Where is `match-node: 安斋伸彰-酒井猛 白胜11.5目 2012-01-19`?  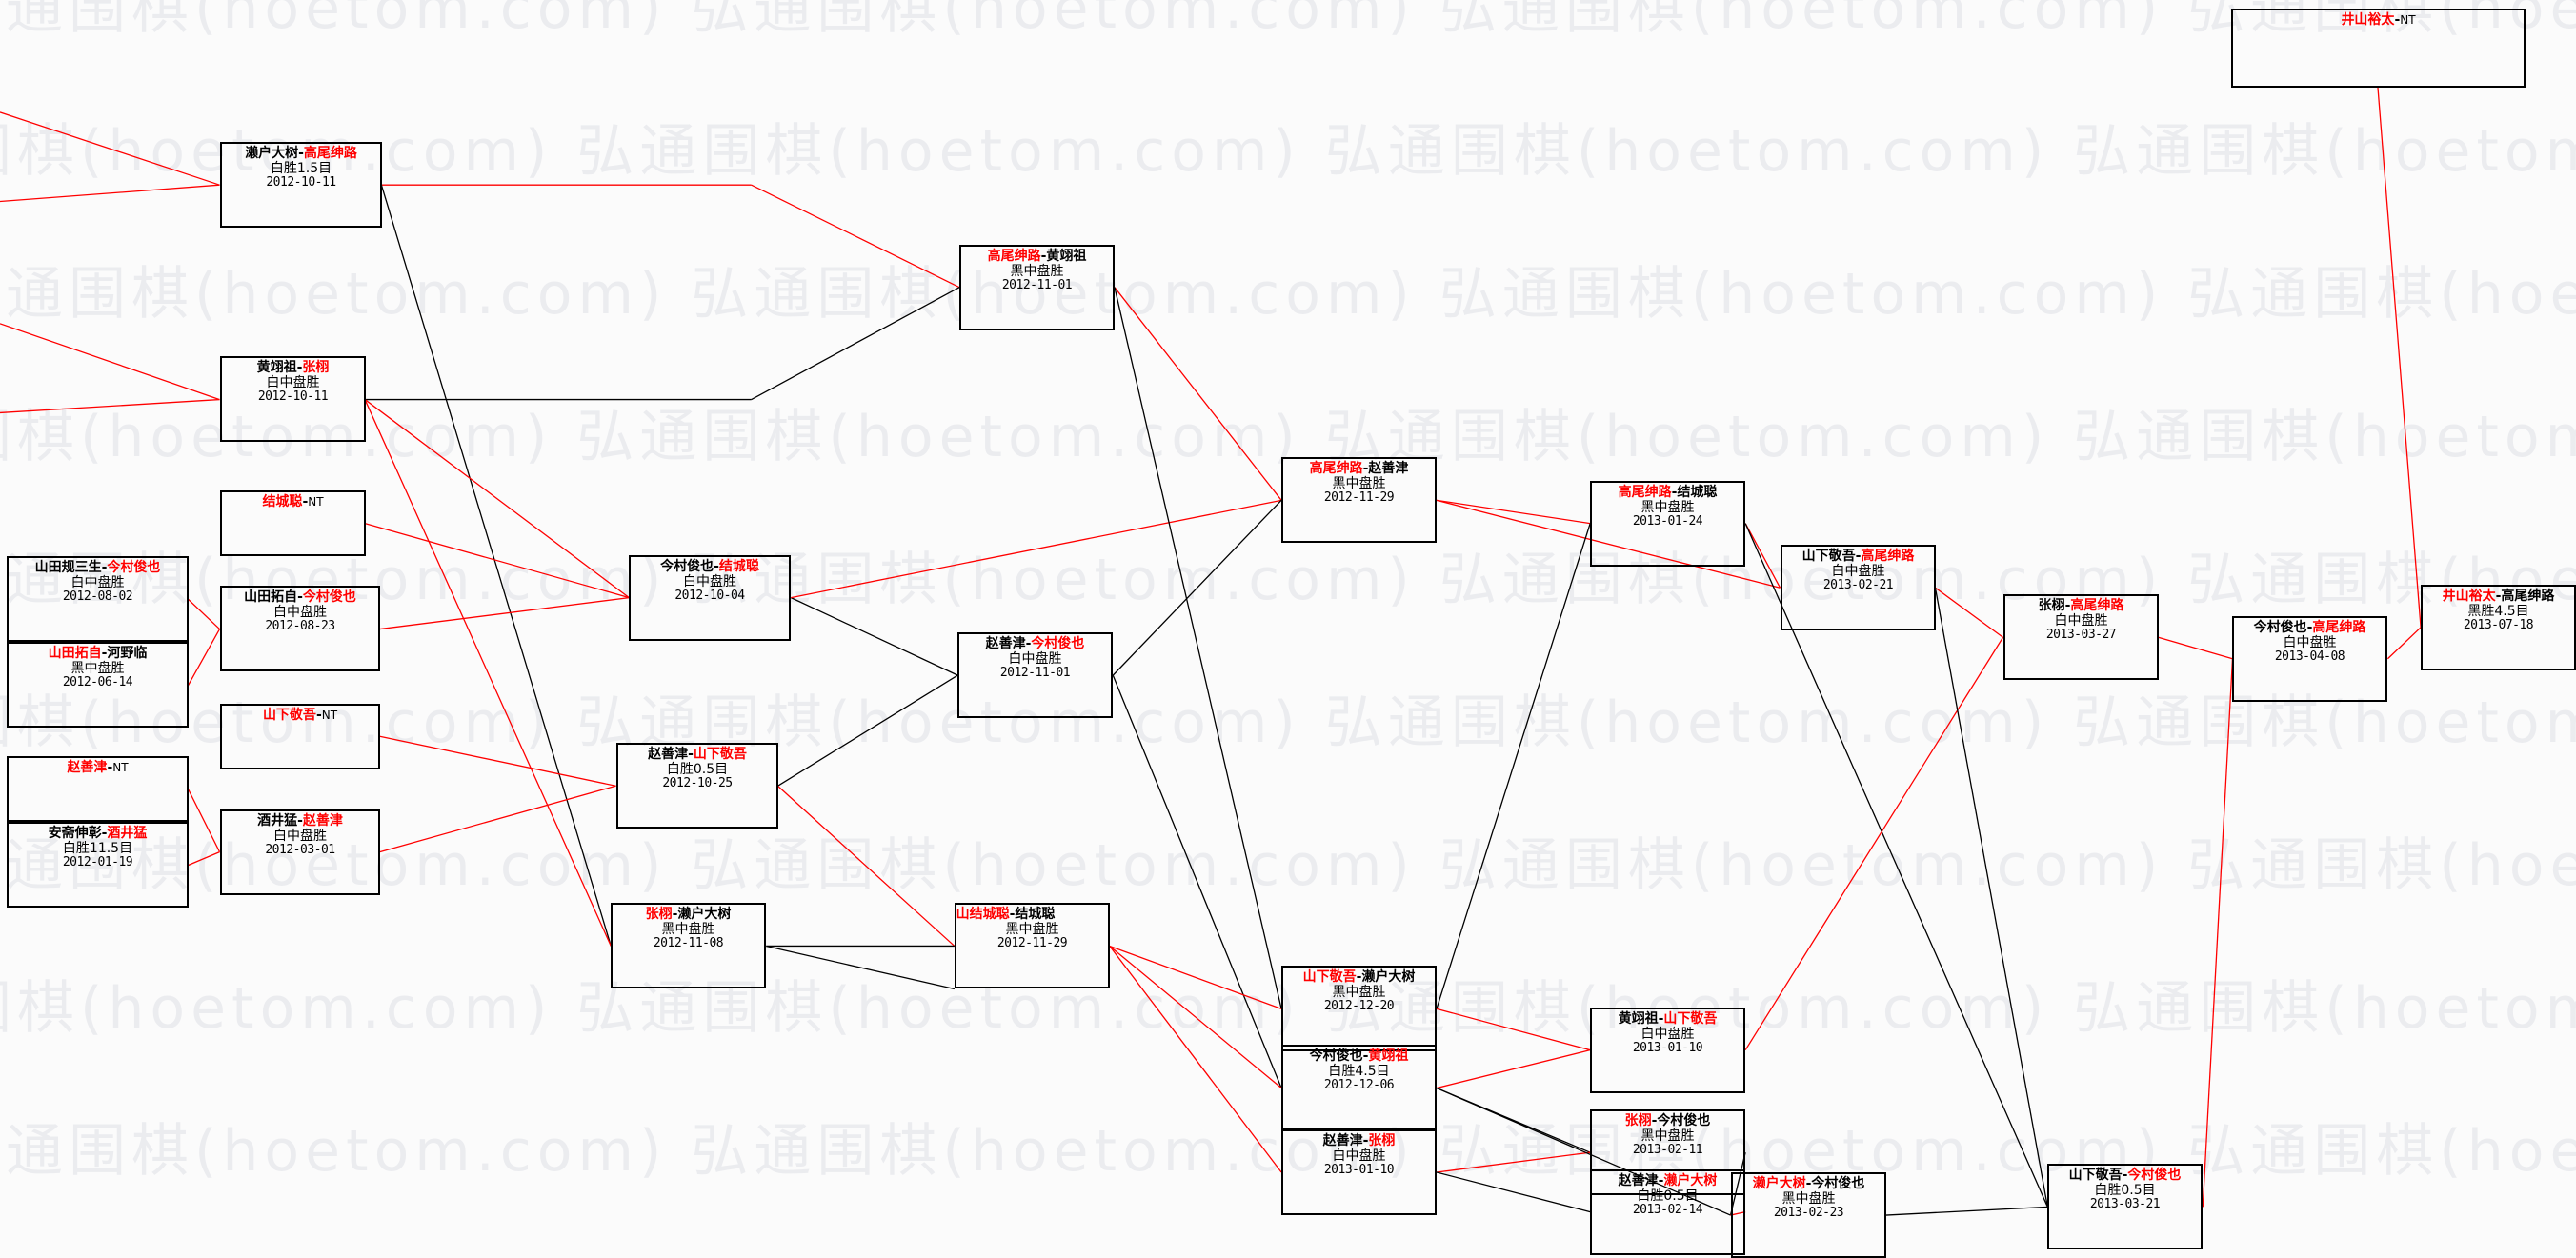
match-node: 安斋伸彰-酒井猛 白胜11.5目 2012-01-19 is located at coordinates (98, 865).